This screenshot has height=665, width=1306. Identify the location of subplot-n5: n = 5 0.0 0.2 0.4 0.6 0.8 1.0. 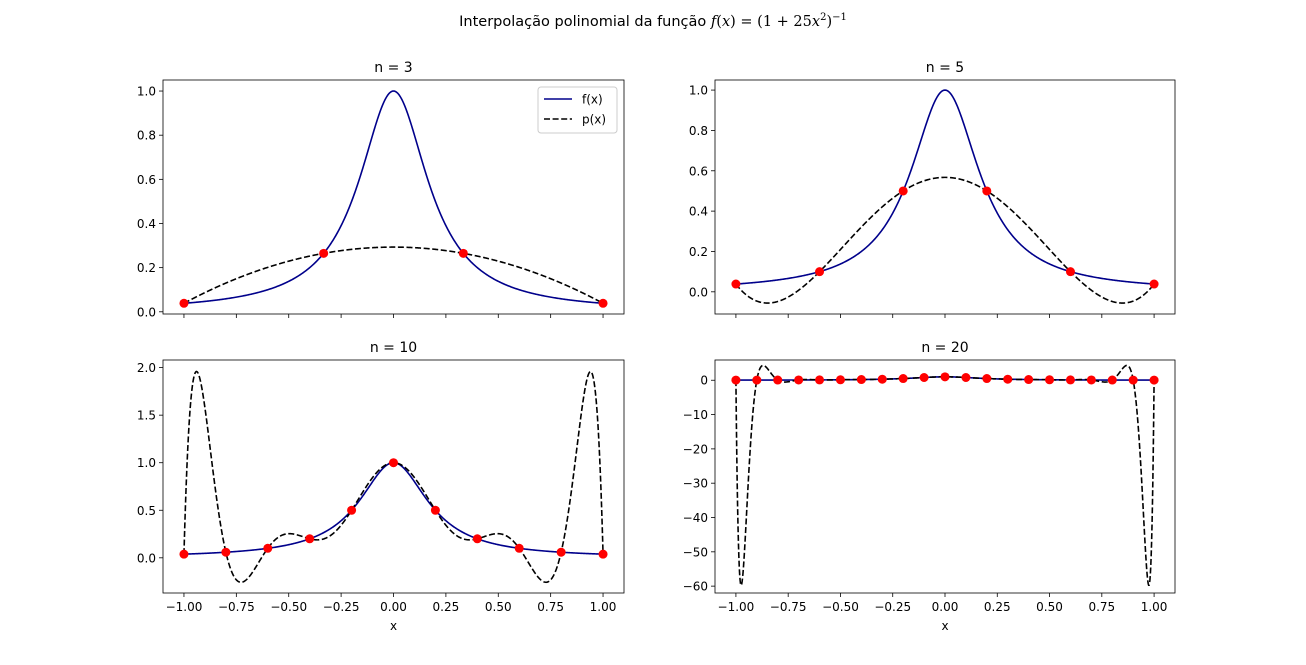
(932, 189).